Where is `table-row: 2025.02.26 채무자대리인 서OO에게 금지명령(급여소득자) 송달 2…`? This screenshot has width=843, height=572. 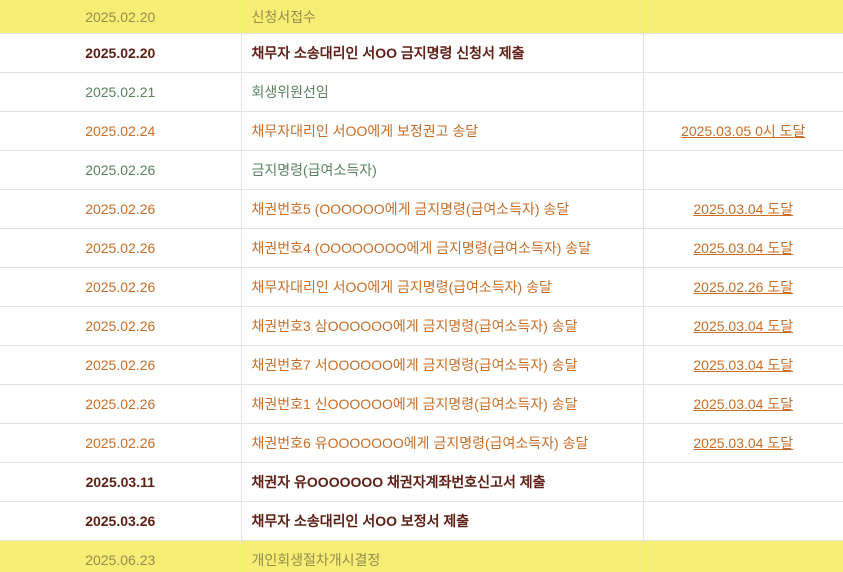 table-row: 2025.02.26 채무자대리인 서OO에게 금지명령(급여소득자) 송달 2… is located at coordinates (421, 287).